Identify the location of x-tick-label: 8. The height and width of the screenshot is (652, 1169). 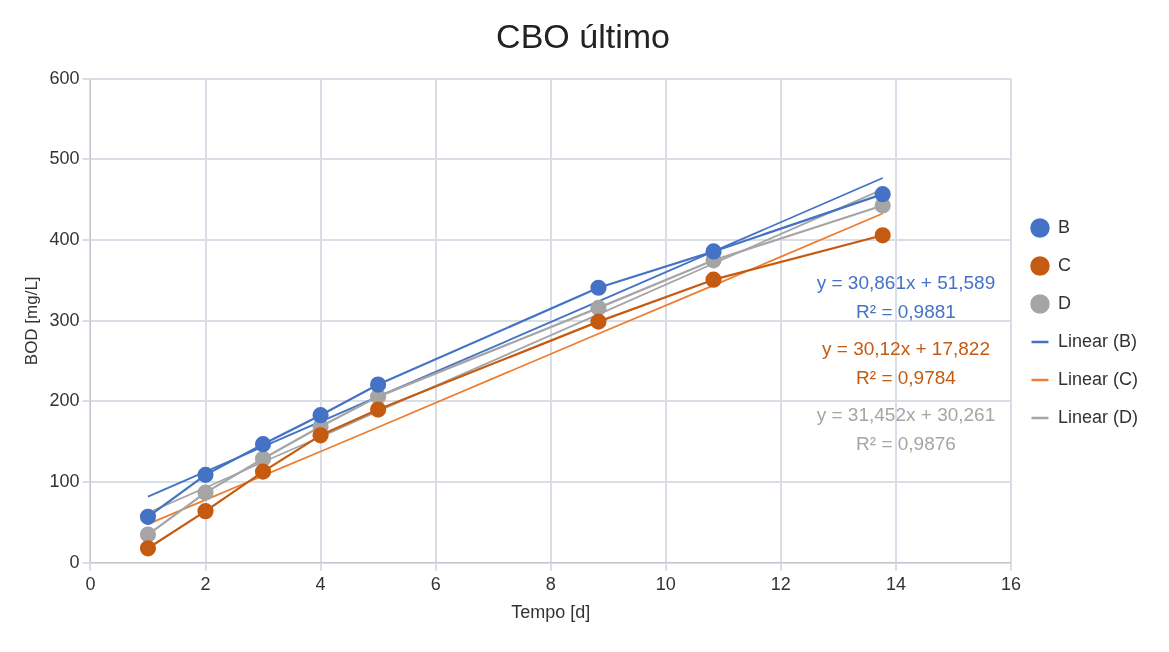
(550, 583).